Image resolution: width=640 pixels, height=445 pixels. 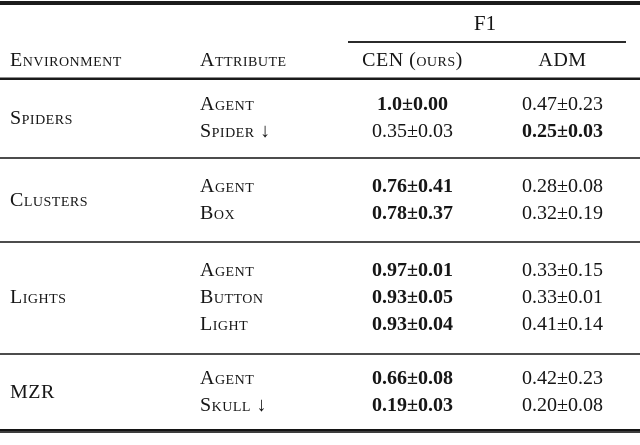 I want to click on table-row: Light 0.93±0.04 0.41±0.14, so click(x=420, y=324).